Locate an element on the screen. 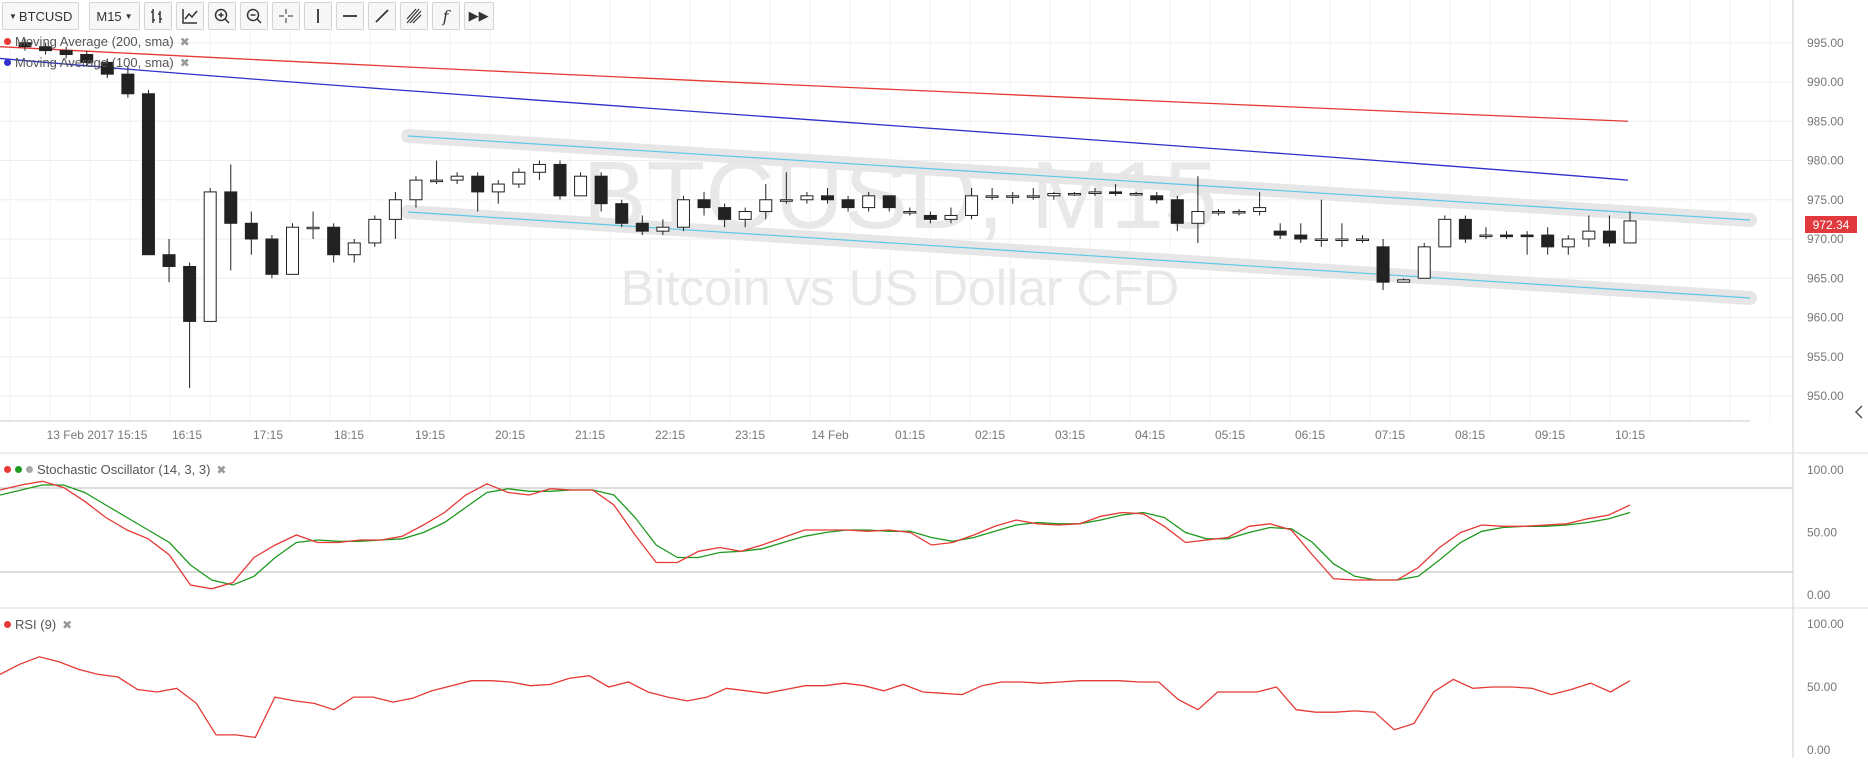 This screenshot has height=768, width=1868. stoch-d-line is located at coordinates (815, 535).